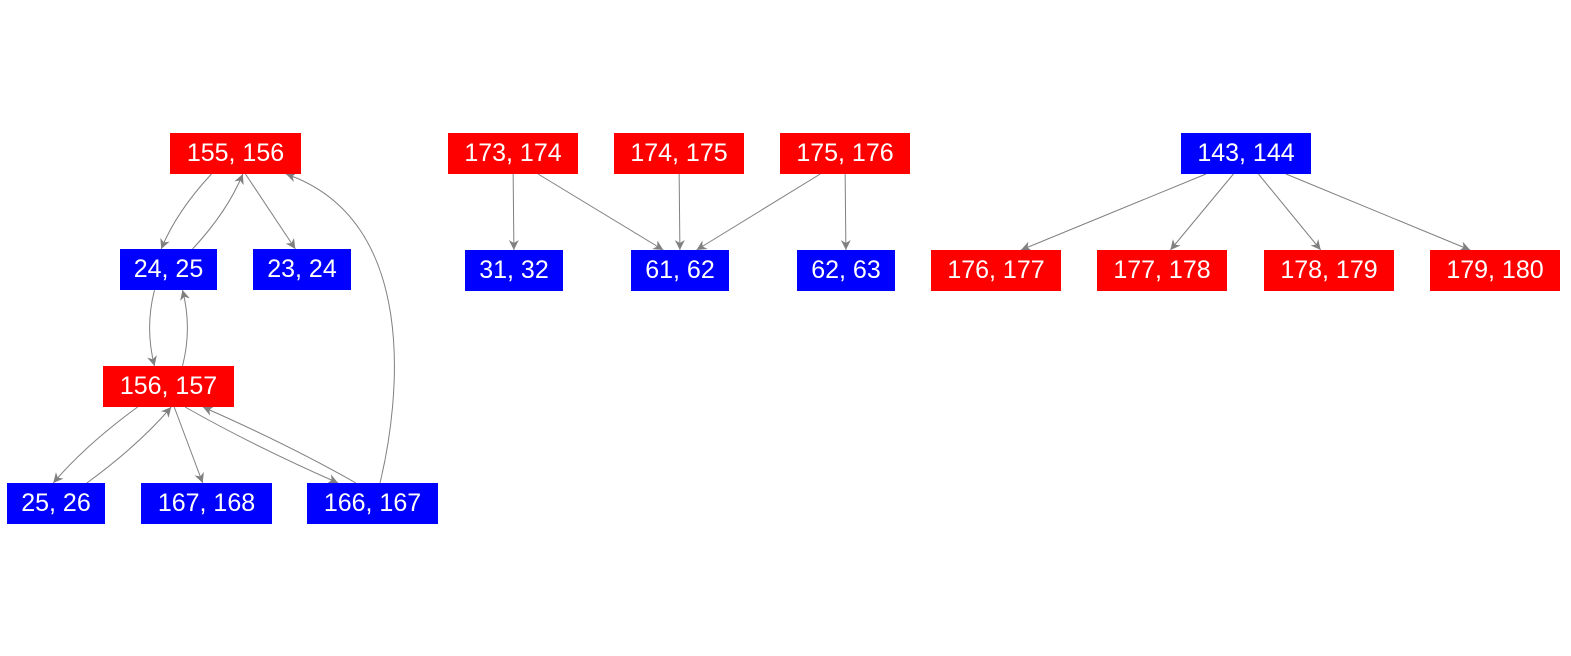 The height and width of the screenshot is (656, 1571). Describe the element at coordinates (996, 270) in the screenshot. I see `graph-node: 176, 177` at that location.